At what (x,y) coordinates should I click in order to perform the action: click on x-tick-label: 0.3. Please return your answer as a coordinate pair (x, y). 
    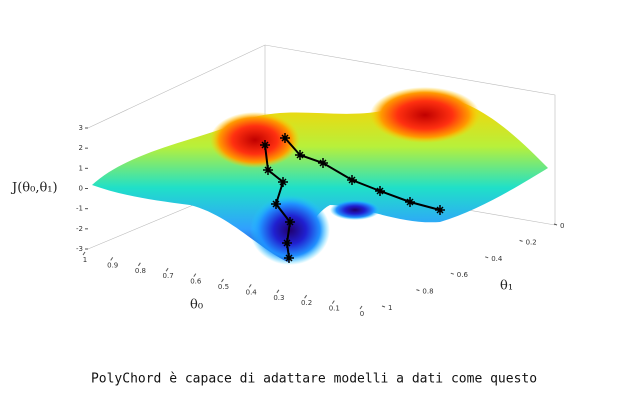
    Looking at the image, I should click on (278, 298).